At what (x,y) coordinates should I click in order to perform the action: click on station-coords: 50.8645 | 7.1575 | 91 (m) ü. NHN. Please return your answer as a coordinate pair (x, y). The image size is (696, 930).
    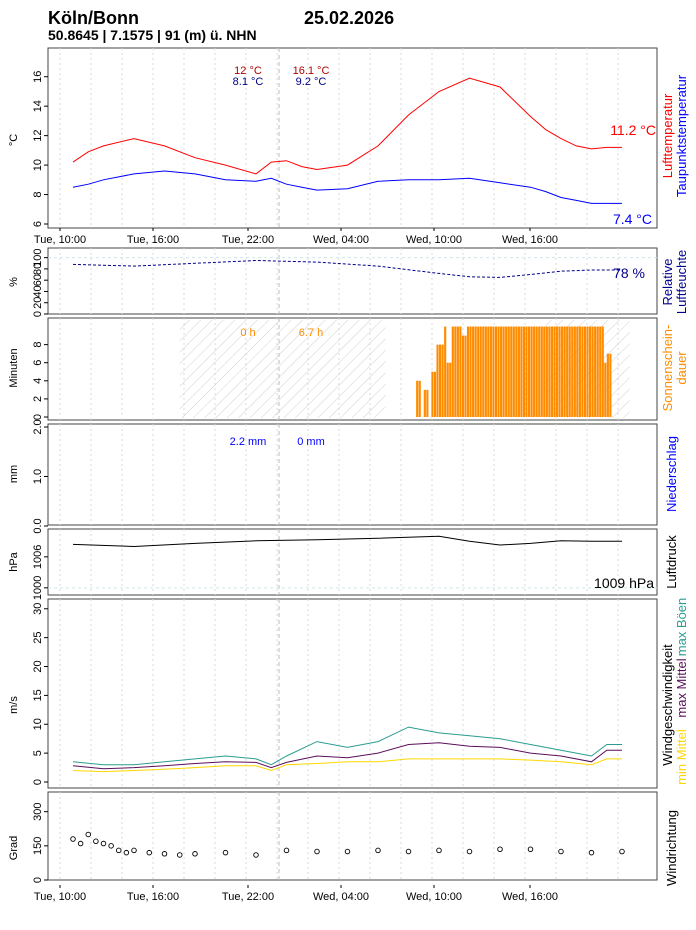
    Looking at the image, I should click on (152, 35).